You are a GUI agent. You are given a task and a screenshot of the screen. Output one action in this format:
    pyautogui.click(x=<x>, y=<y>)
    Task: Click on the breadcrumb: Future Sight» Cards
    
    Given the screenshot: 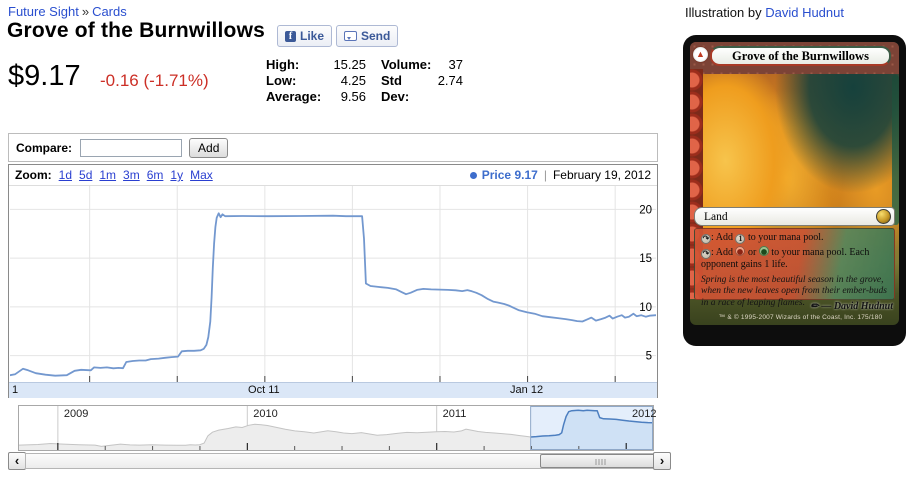 What is the action you would take?
    pyautogui.click(x=67, y=11)
    